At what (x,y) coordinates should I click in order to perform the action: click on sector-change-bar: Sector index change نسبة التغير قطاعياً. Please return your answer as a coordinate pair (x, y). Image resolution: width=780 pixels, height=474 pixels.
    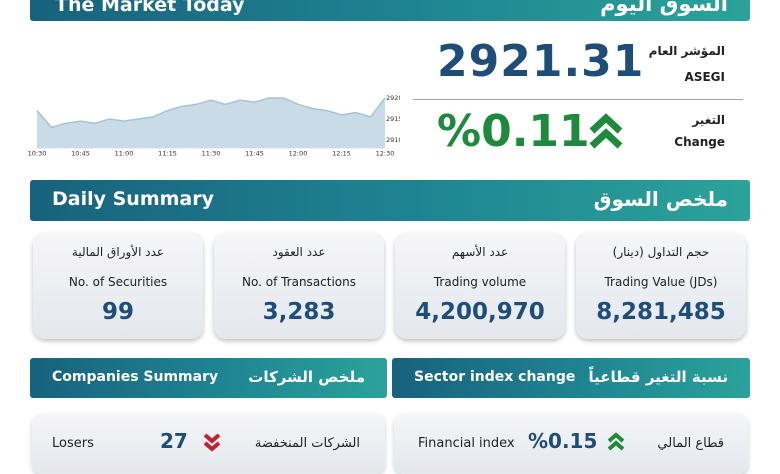
    Looking at the image, I should click on (571, 378).